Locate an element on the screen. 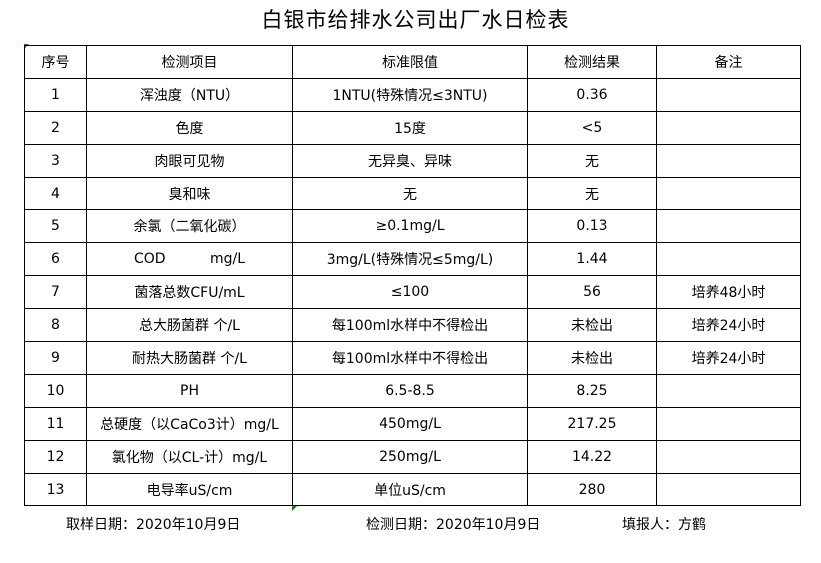 This screenshot has width=821, height=563. table-row: 12 氯化物（以CL-计）mg/L 250mg/L 14.22 is located at coordinates (412, 456).